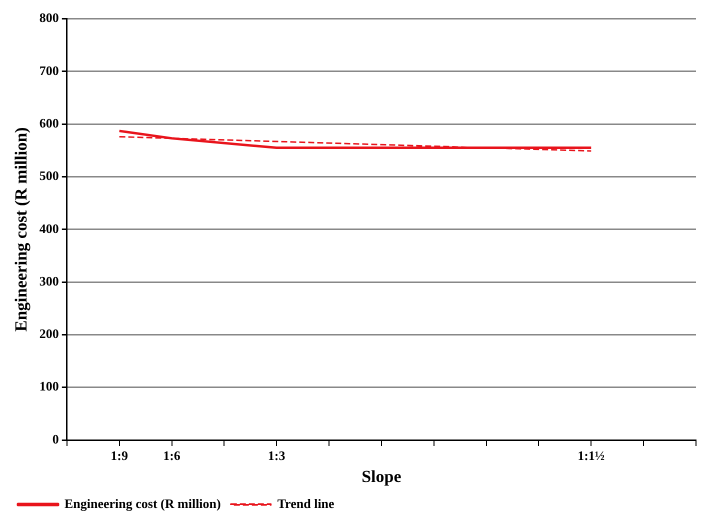 The width and height of the screenshot is (708, 529). I want to click on y-axis-title: Engineering cost (R million), so click(21, 229).